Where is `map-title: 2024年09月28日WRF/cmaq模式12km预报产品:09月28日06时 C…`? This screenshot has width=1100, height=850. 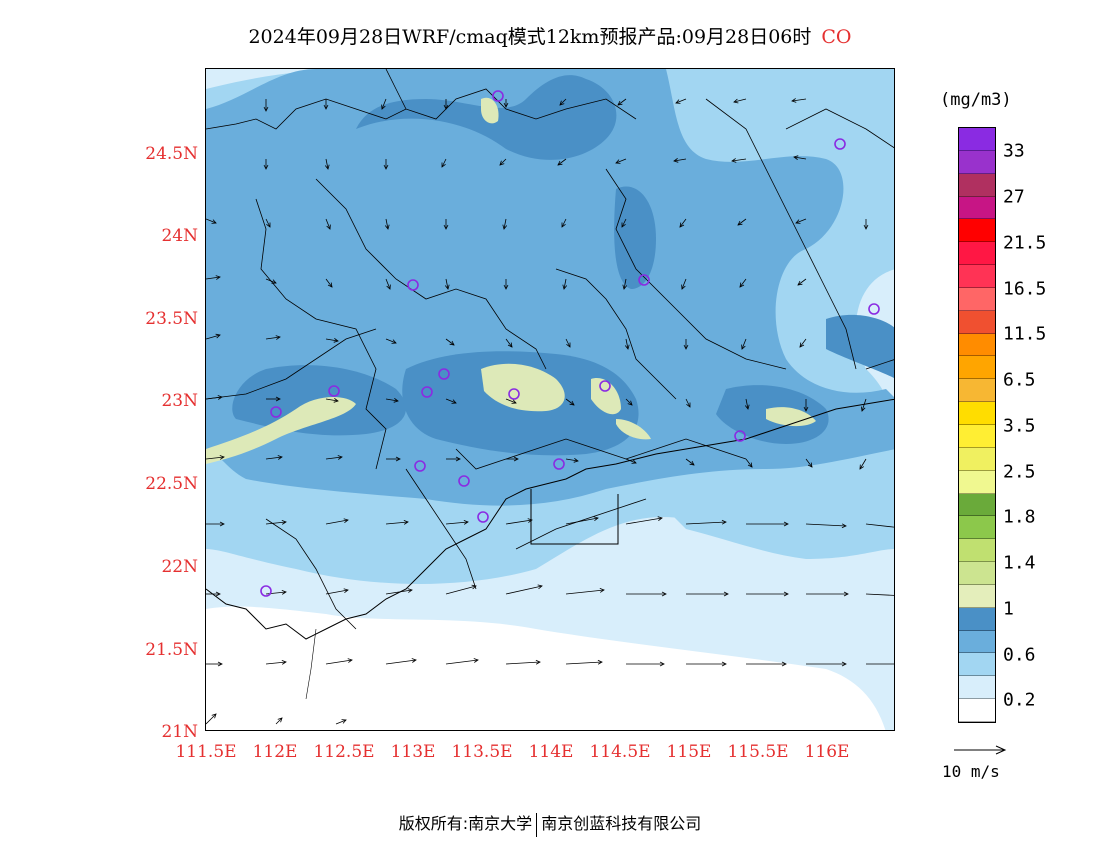
map-title: 2024年09月28日WRF/cmaq模式12km预报产品:09月28日06时 C… is located at coordinates (550, 35).